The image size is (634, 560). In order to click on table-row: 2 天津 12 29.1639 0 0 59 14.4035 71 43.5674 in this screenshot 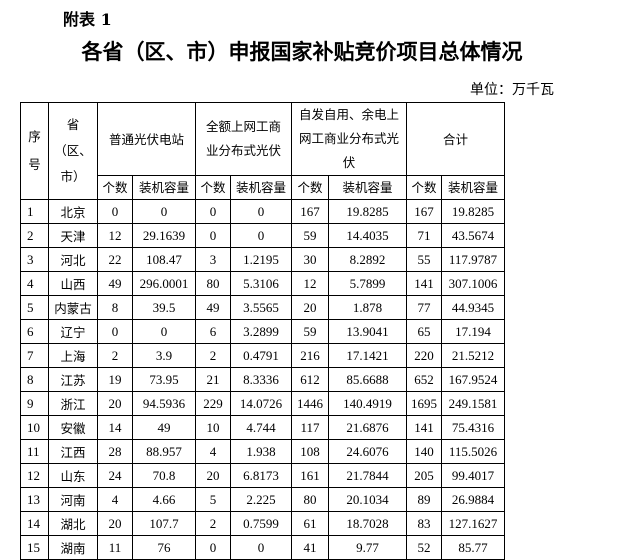, I will do `click(263, 235)`.